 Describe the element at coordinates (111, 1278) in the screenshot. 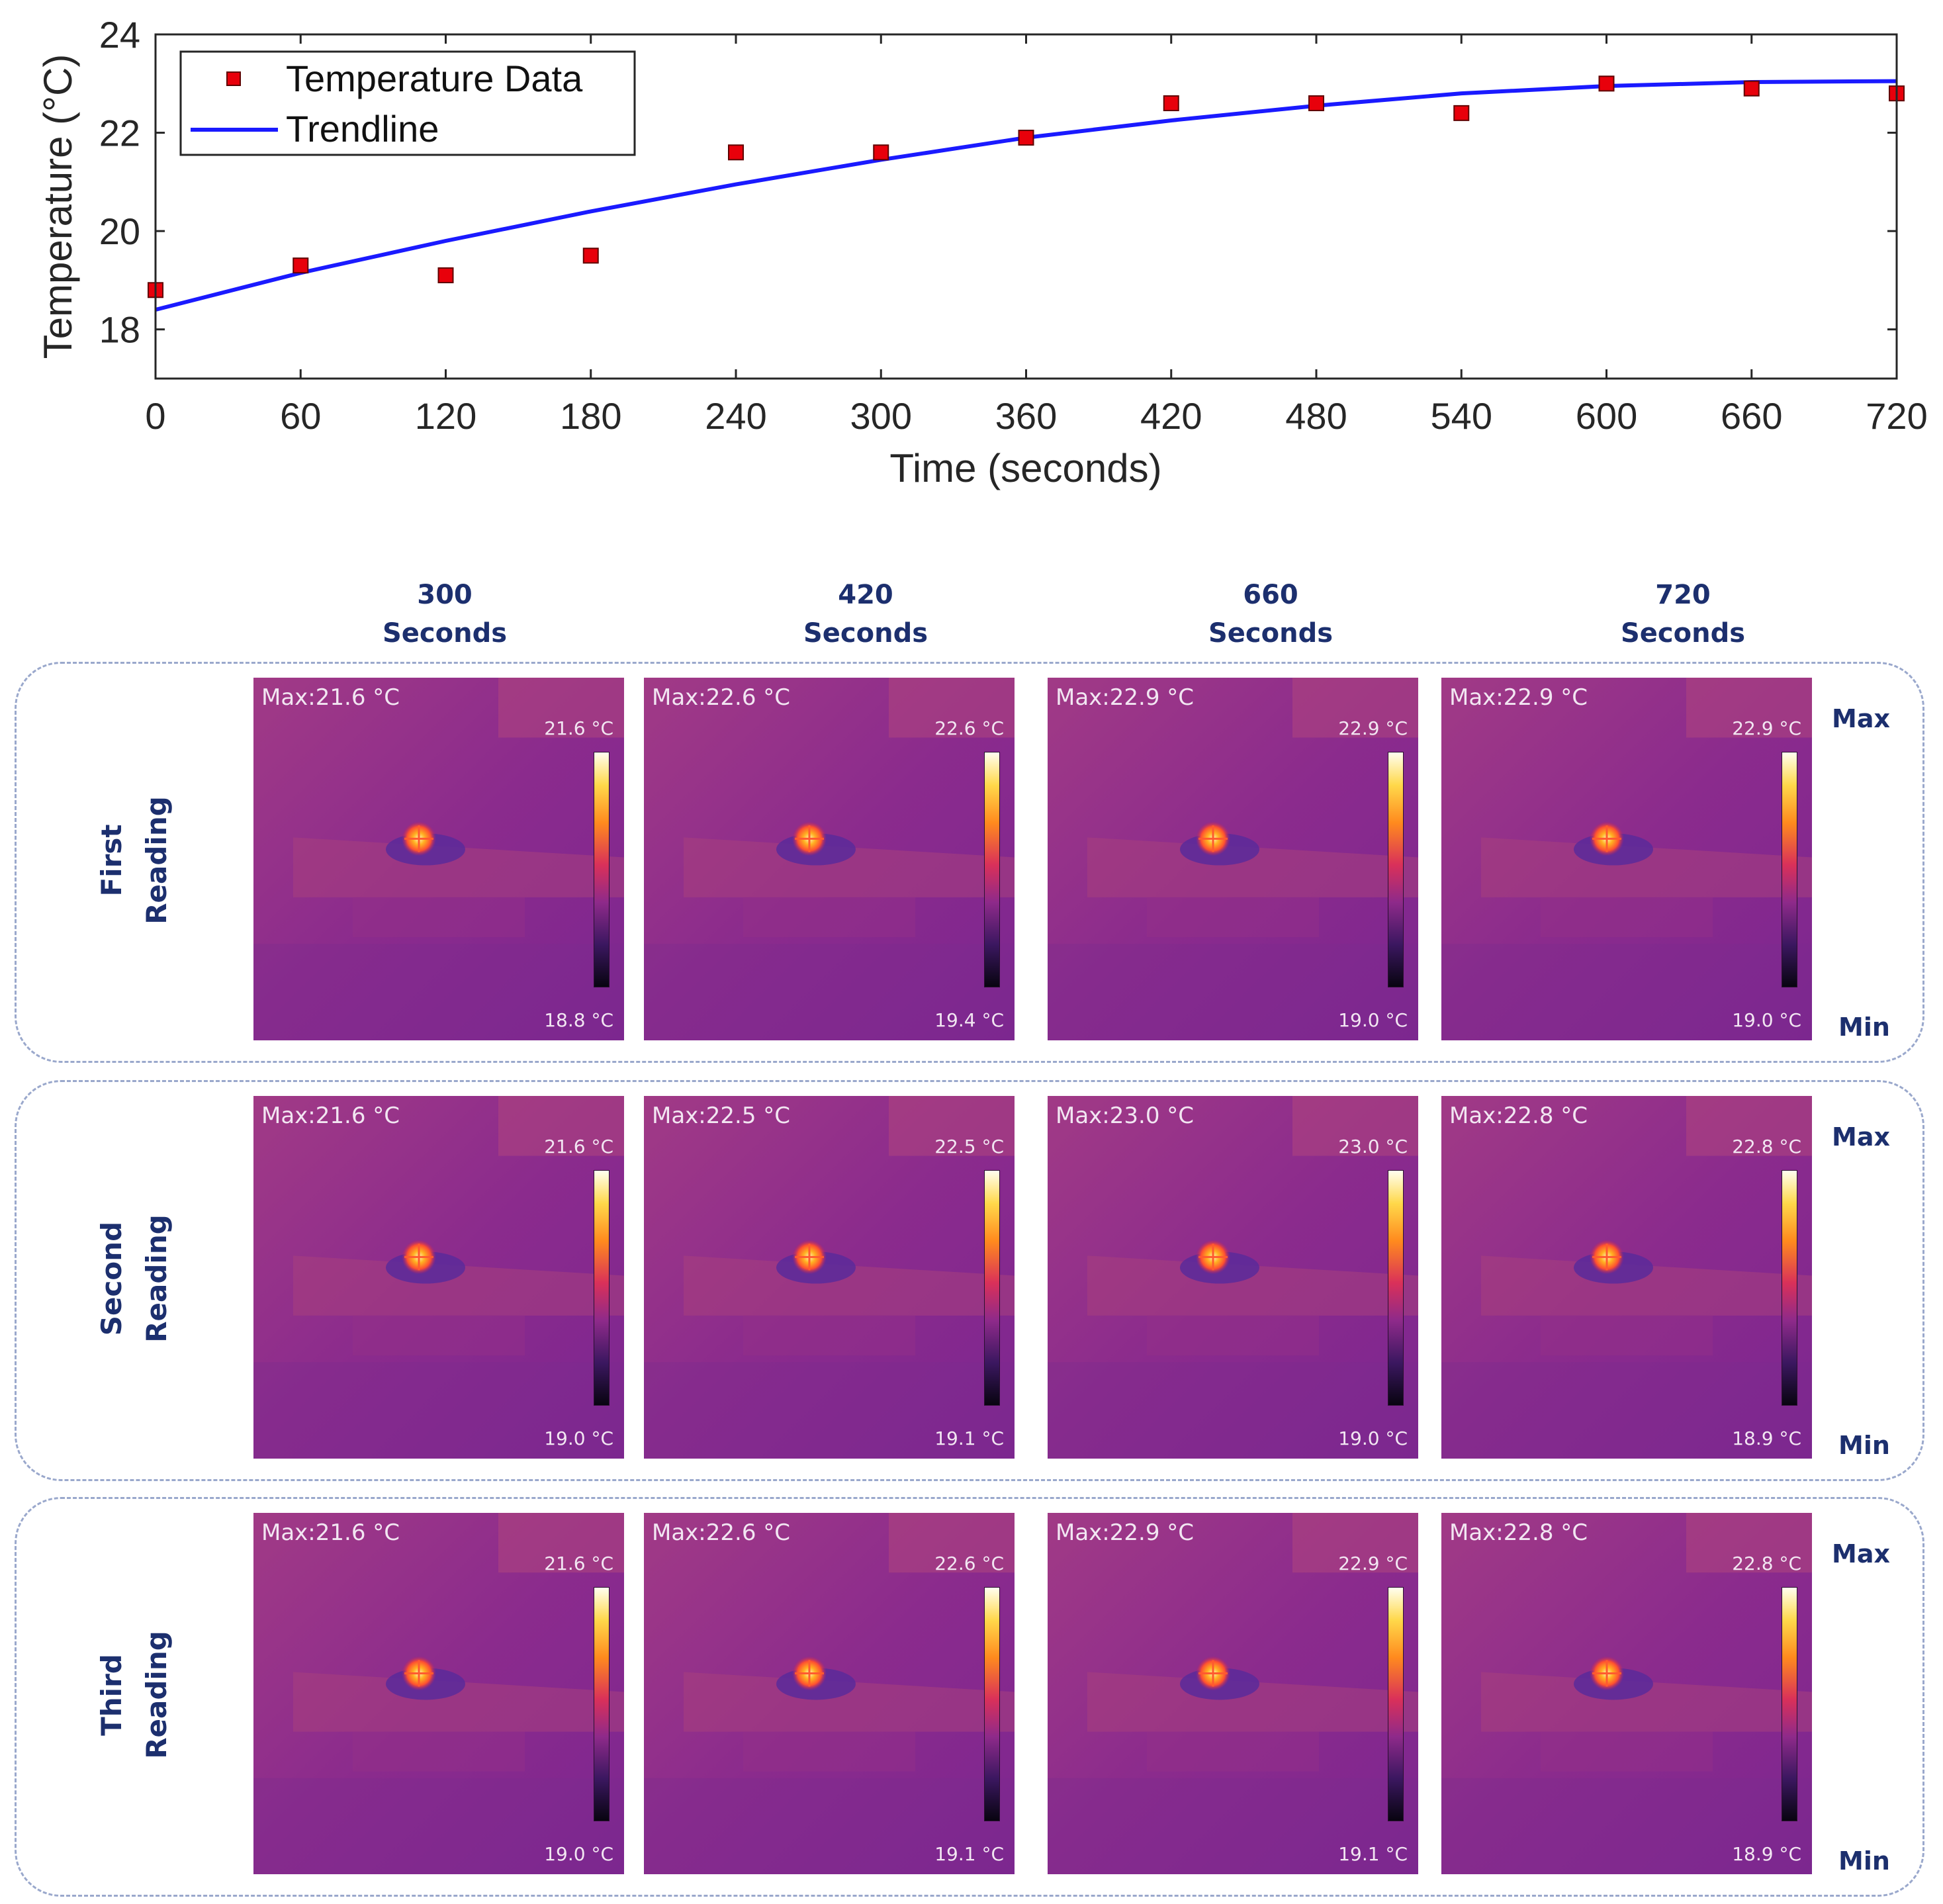

I see `row-label-line1: Second` at that location.